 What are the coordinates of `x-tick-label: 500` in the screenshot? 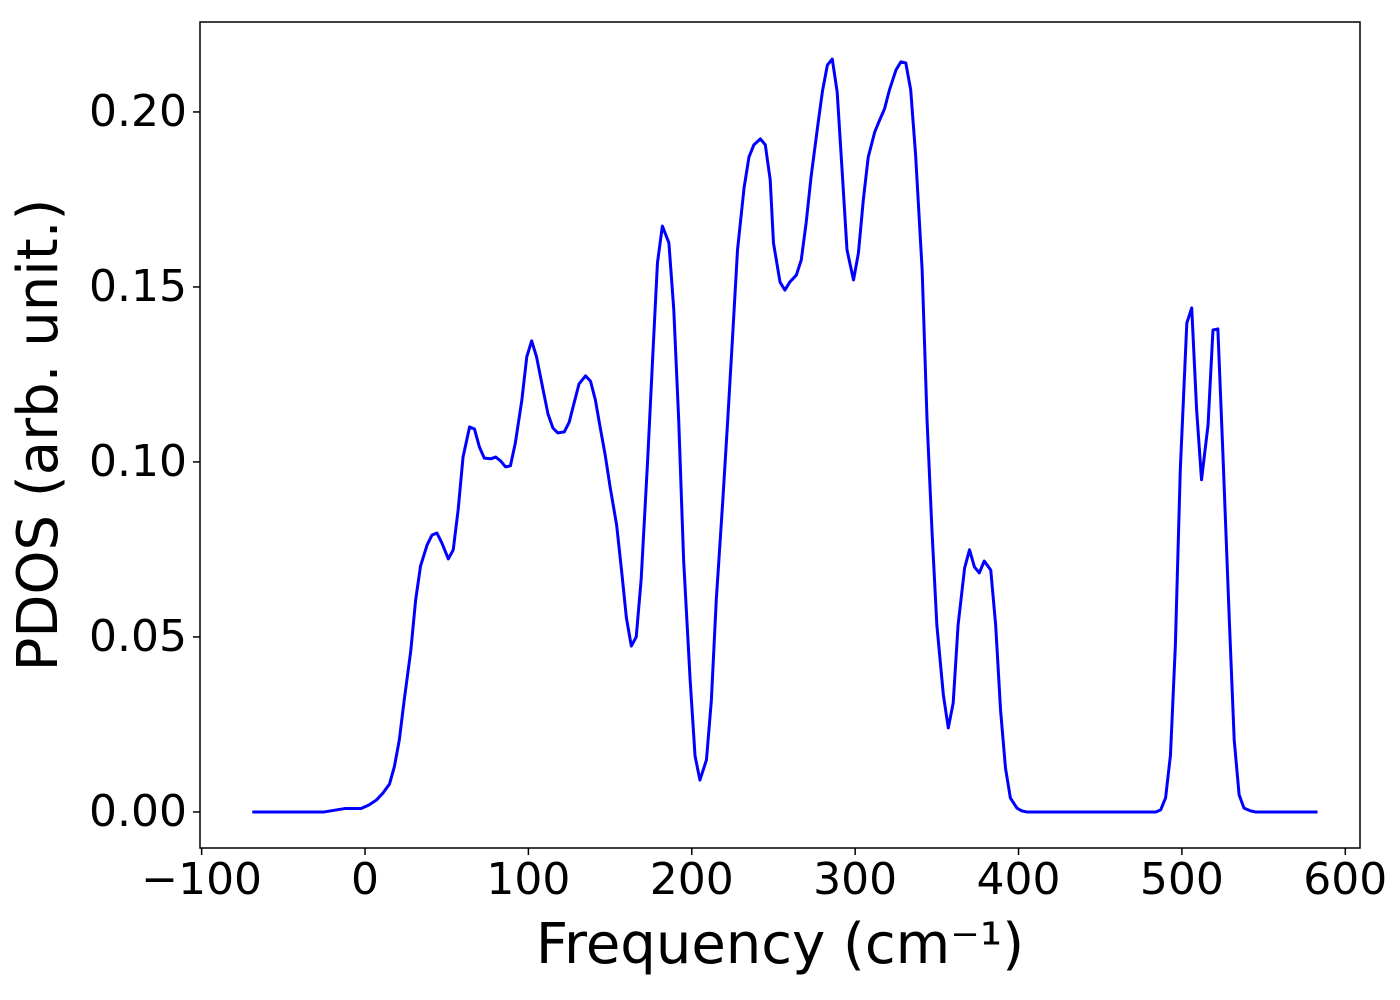 It's located at (1182, 879).